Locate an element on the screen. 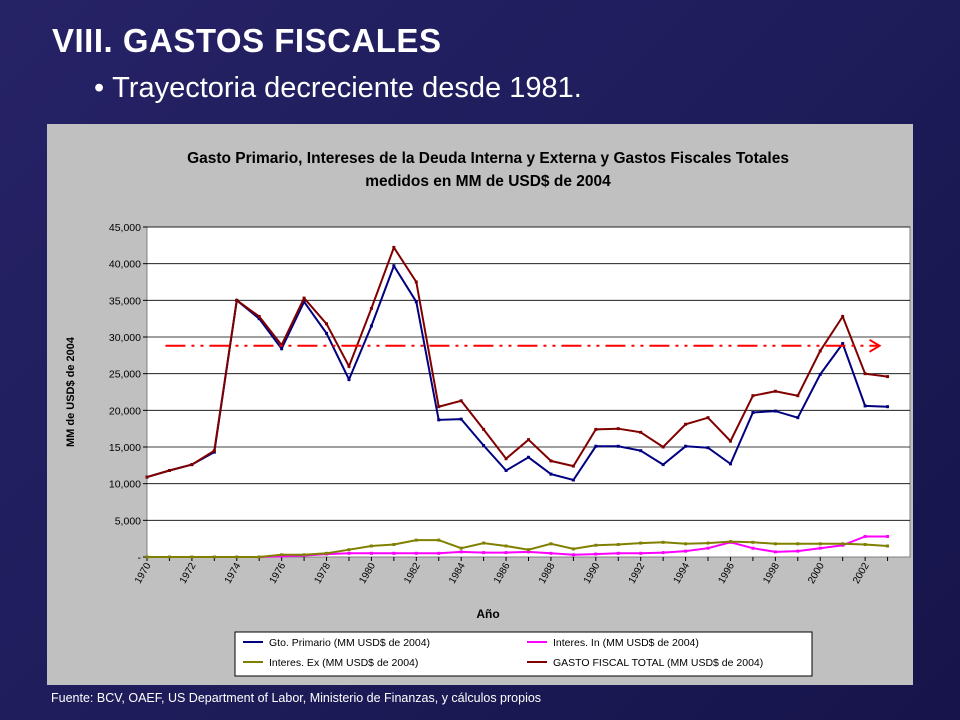 This screenshot has height=720, width=960. x-tick-label: 1996 is located at coordinates (726, 573).